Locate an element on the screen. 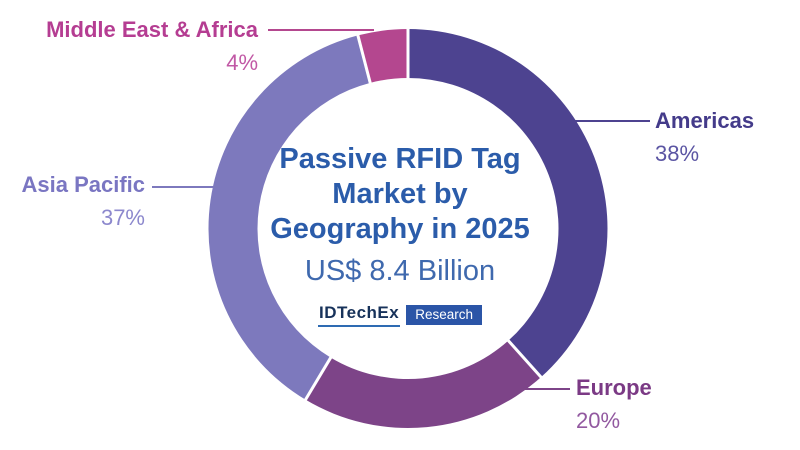 The image size is (800, 450). title-line-1: Passive RFID Tag is located at coordinates (400, 159).